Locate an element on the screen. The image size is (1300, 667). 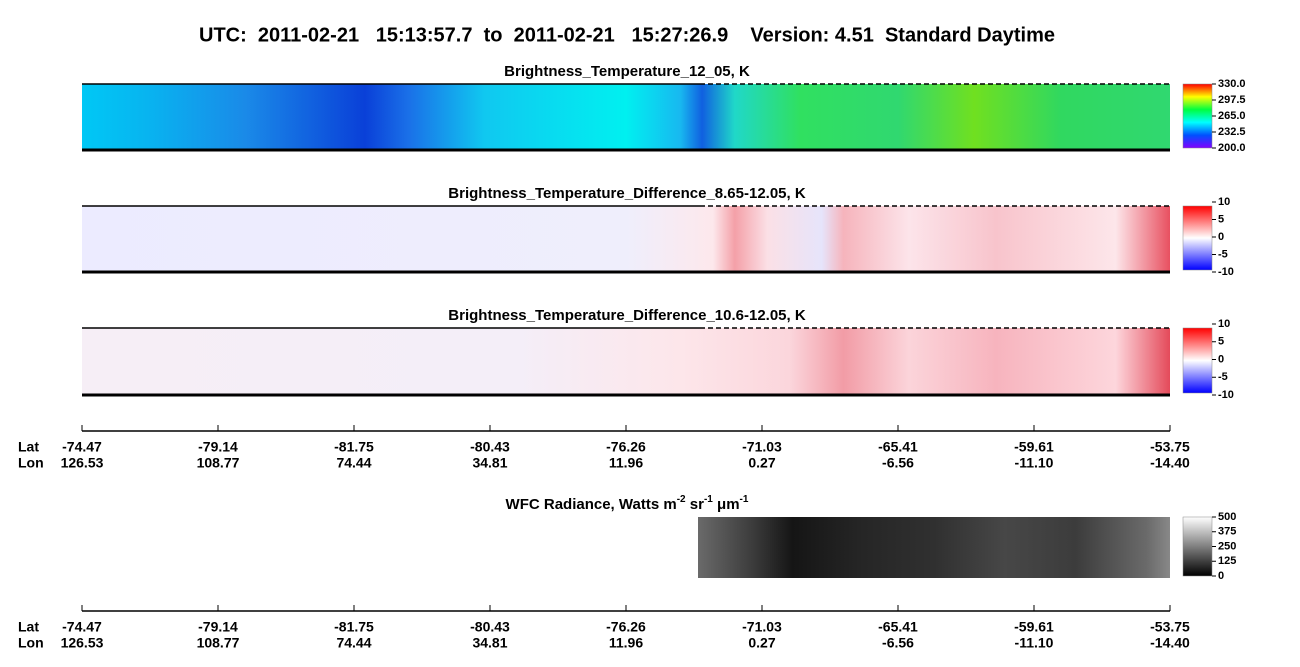
colorbar-label: 297.5 is located at coordinates (1232, 100).